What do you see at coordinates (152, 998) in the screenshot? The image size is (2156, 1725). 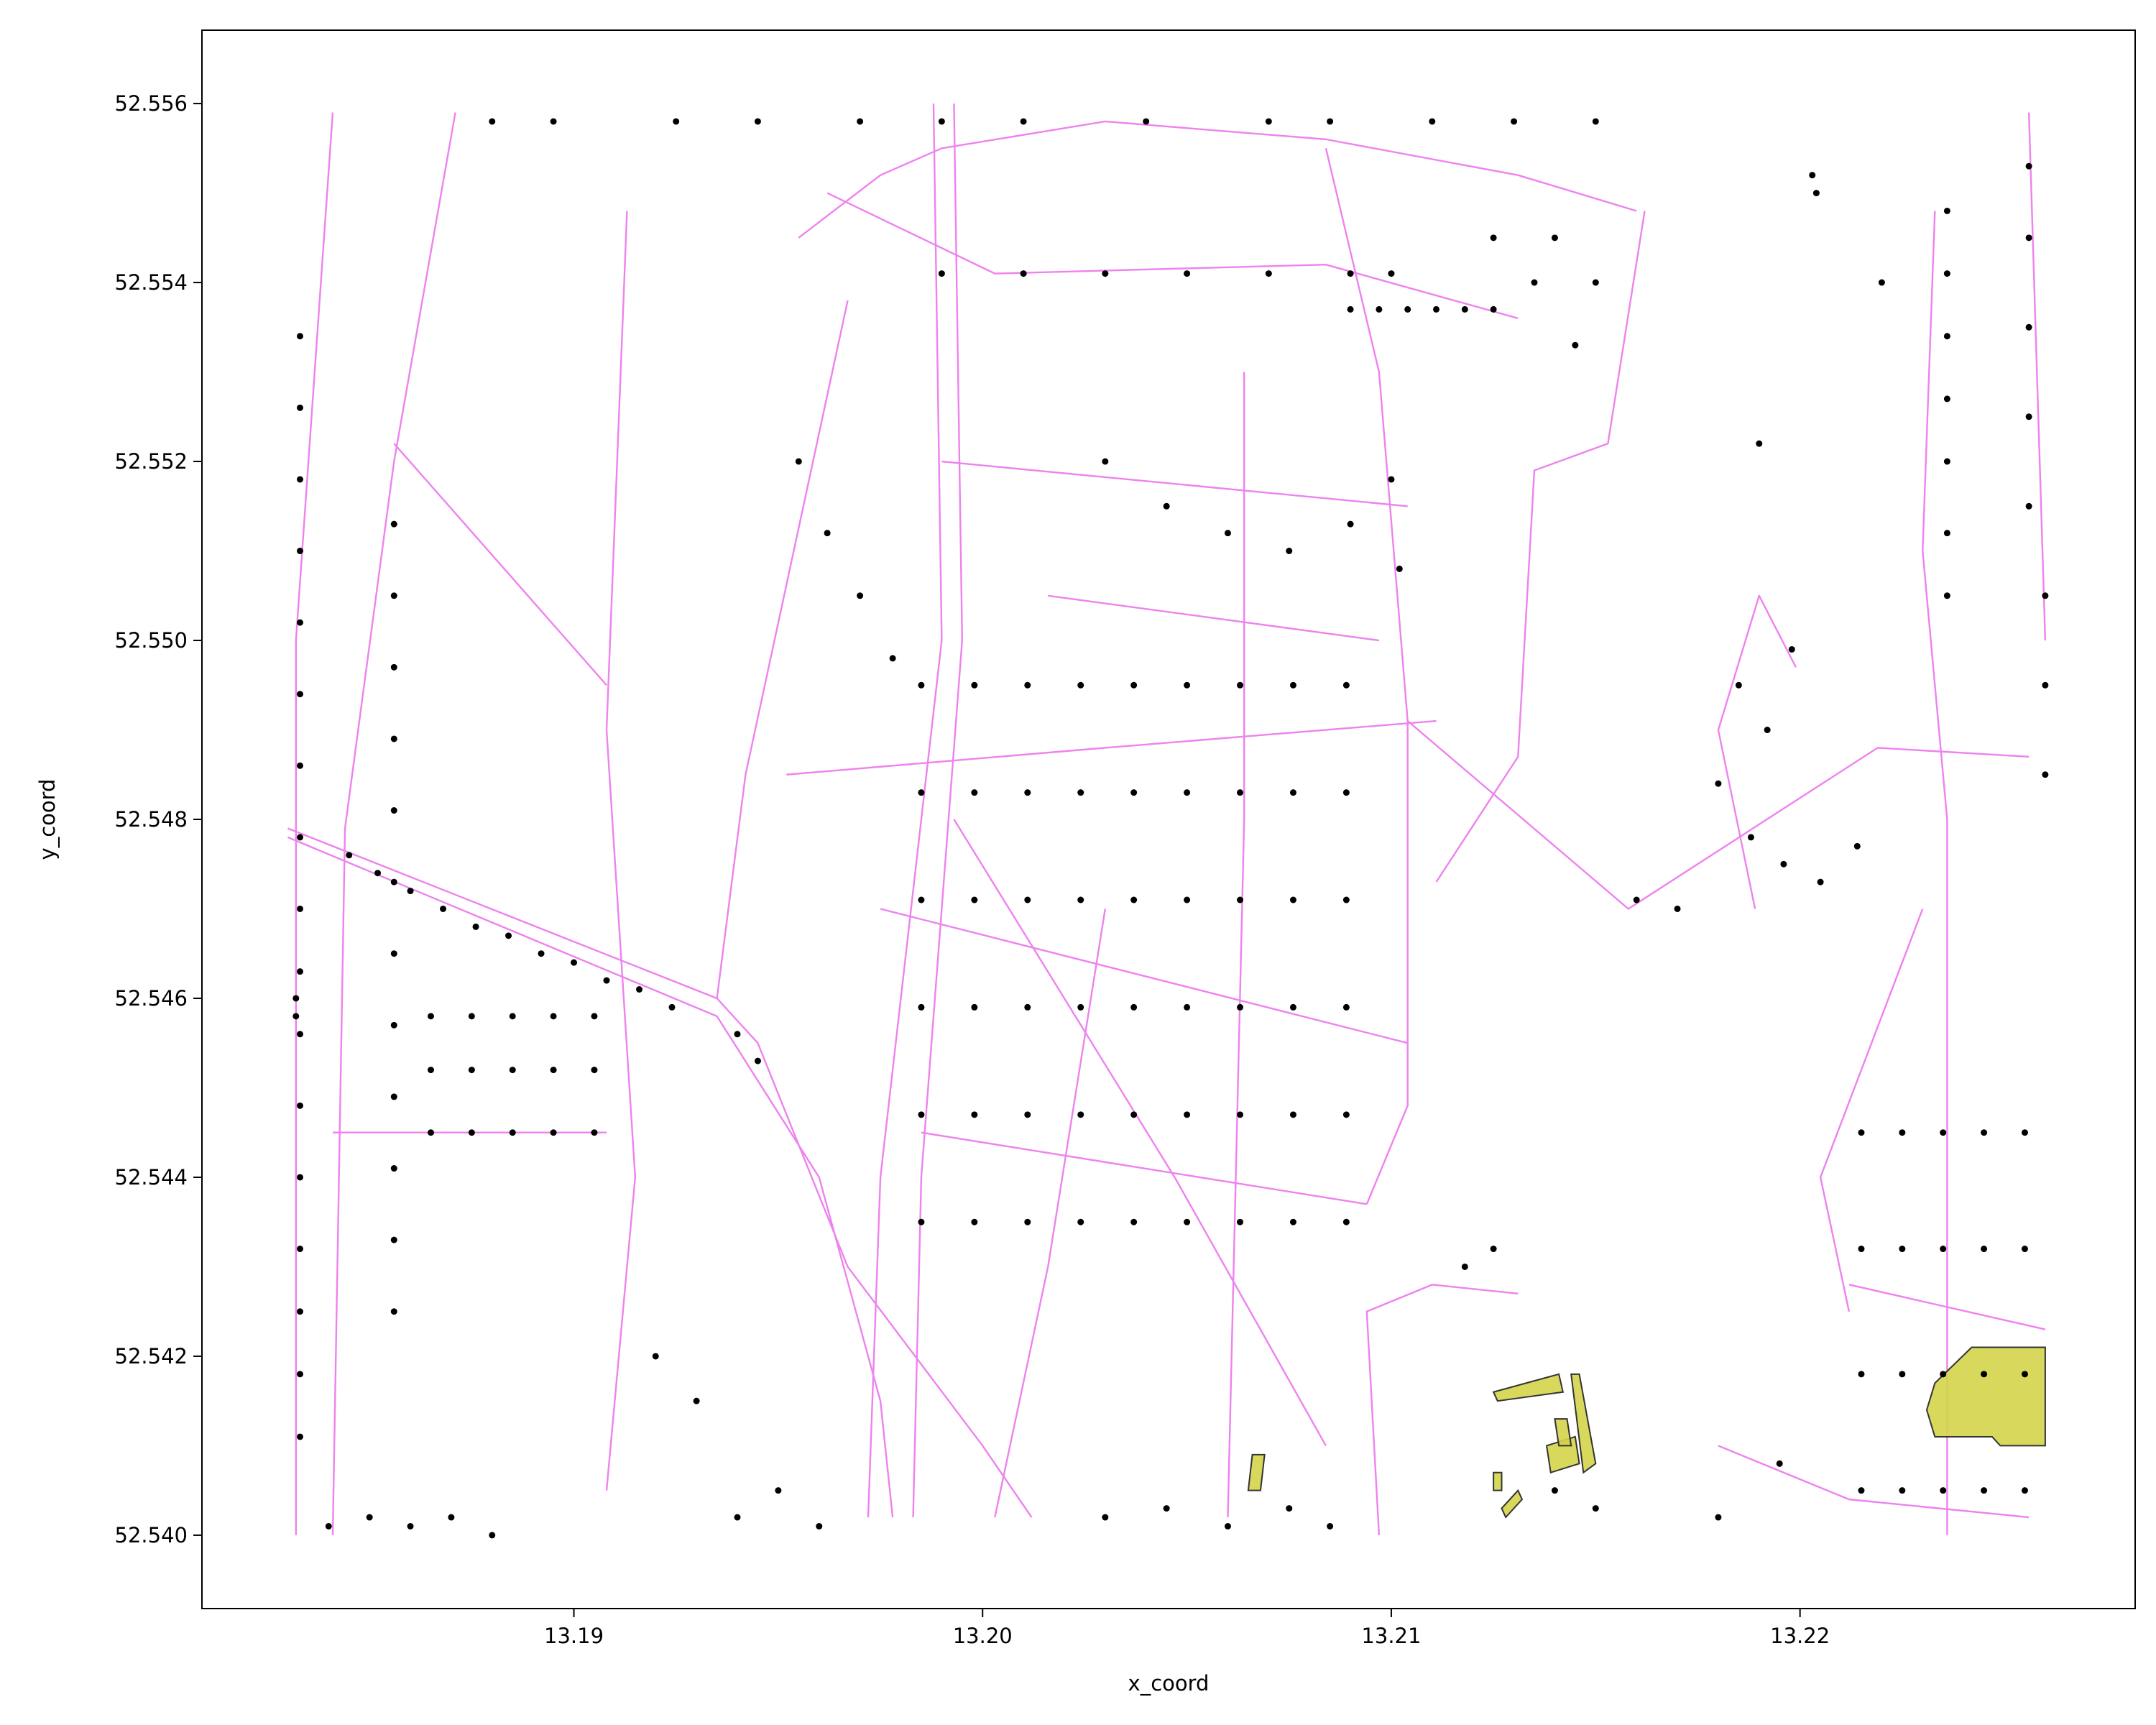 I see `y-tick-label: 52.546` at bounding box center [152, 998].